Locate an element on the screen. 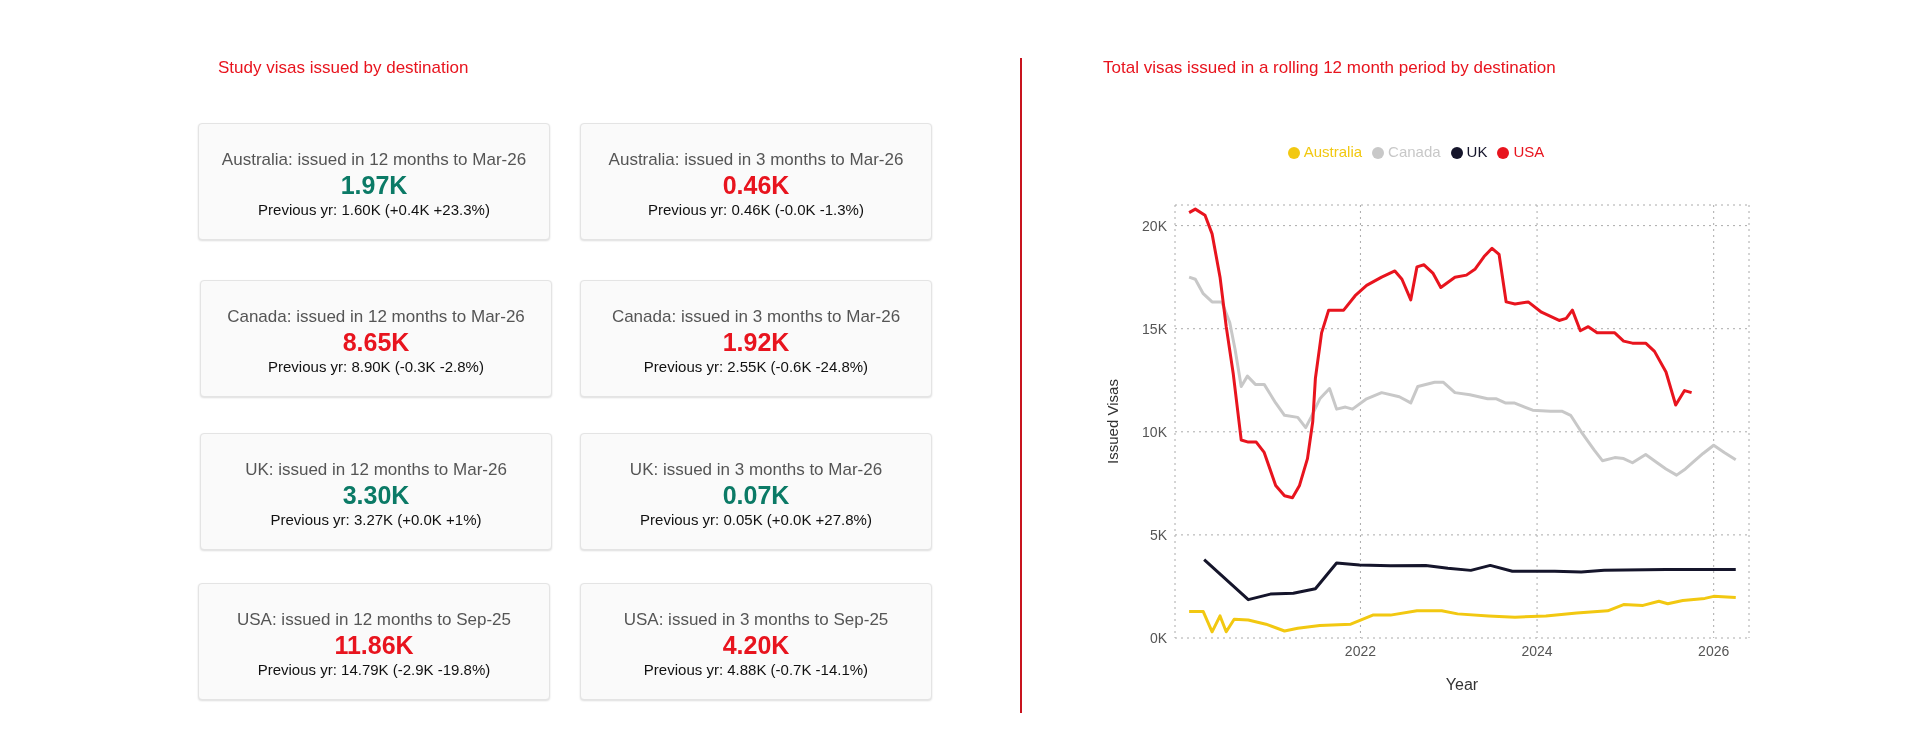 The height and width of the screenshot is (752, 1905). legend-label: UK is located at coordinates (1477, 151).